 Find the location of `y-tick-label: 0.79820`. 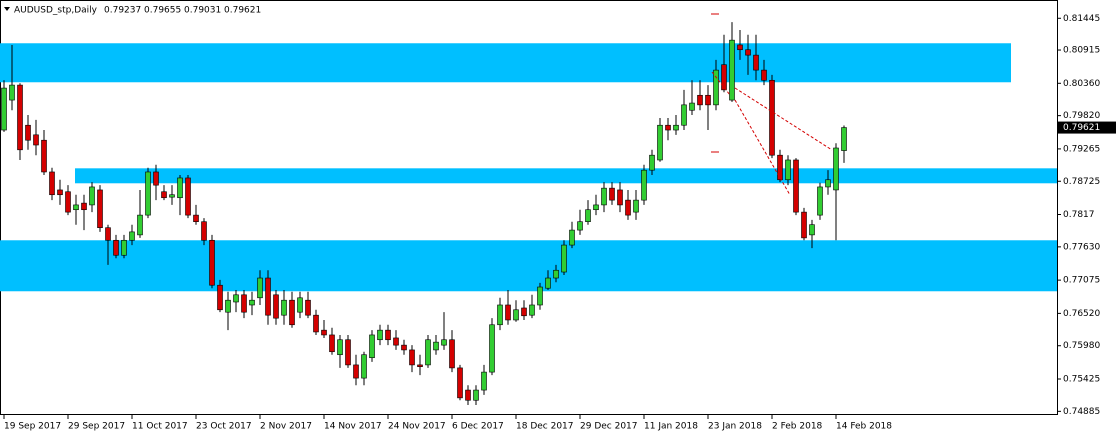

y-tick-label: 0.79820 is located at coordinates (1081, 116).